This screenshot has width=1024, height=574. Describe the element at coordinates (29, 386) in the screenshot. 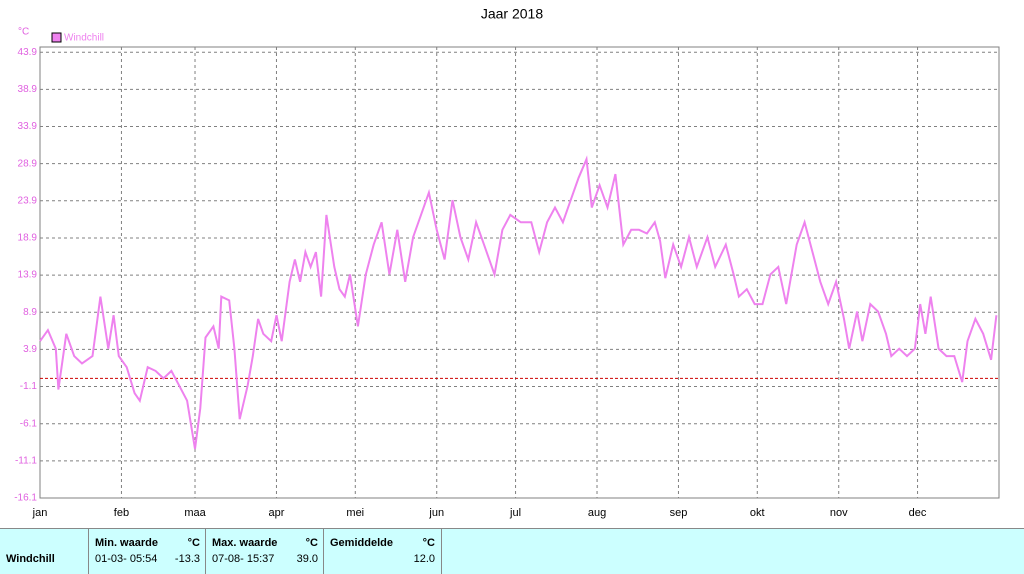

I see `y-tick-label: -1.1` at that location.